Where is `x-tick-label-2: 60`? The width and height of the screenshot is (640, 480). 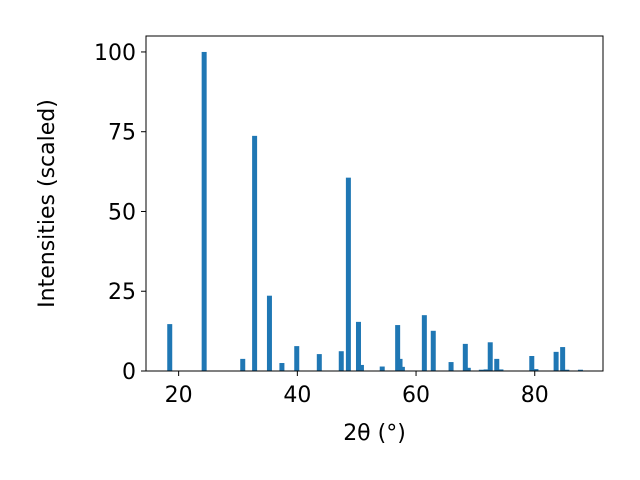 x-tick-label-2: 60 is located at coordinates (416, 395).